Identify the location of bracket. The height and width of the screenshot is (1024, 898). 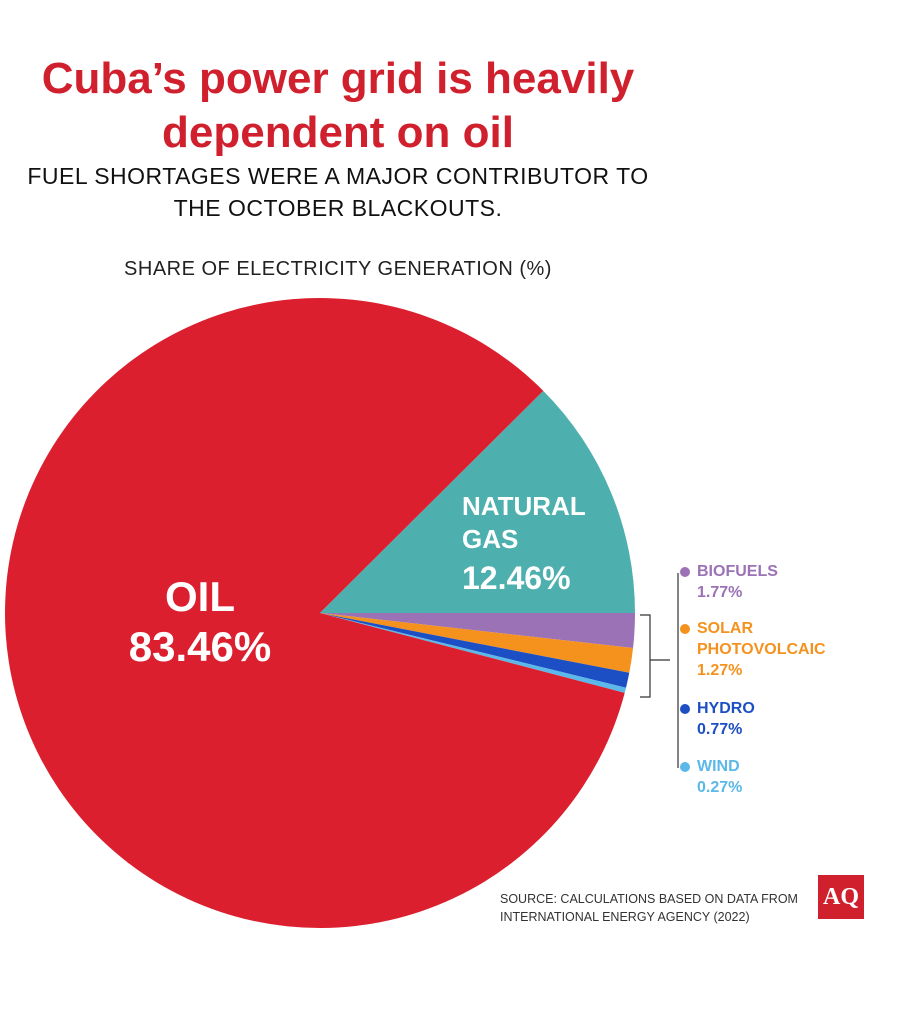
(655, 656).